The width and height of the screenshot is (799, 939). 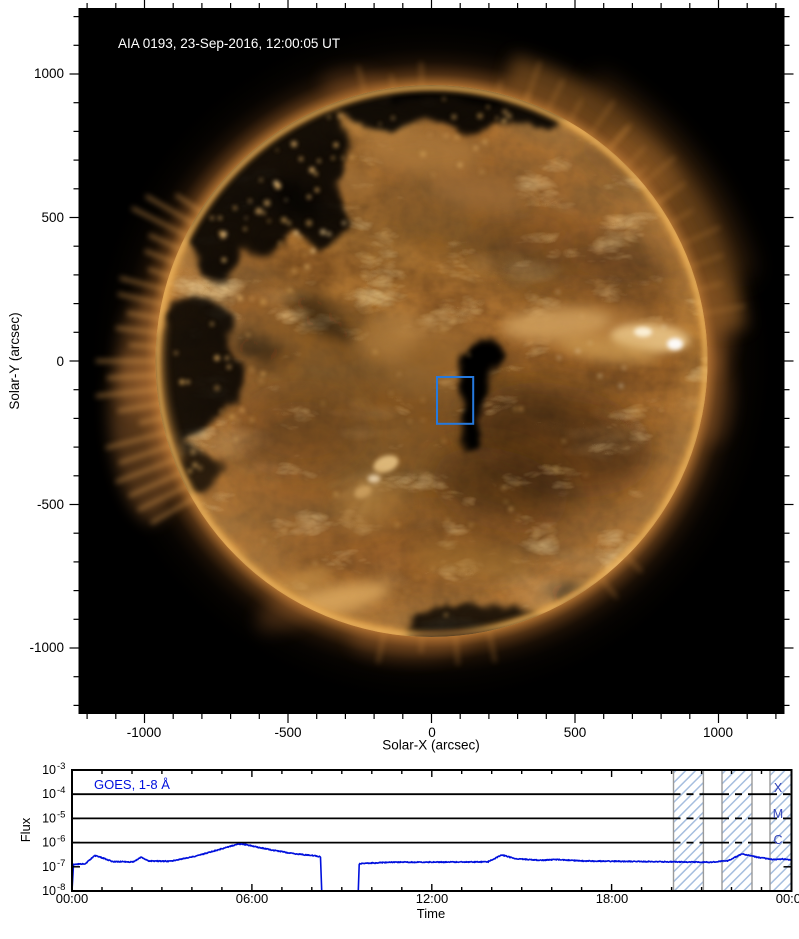 I want to click on svg-text: M, so click(x=778, y=814).